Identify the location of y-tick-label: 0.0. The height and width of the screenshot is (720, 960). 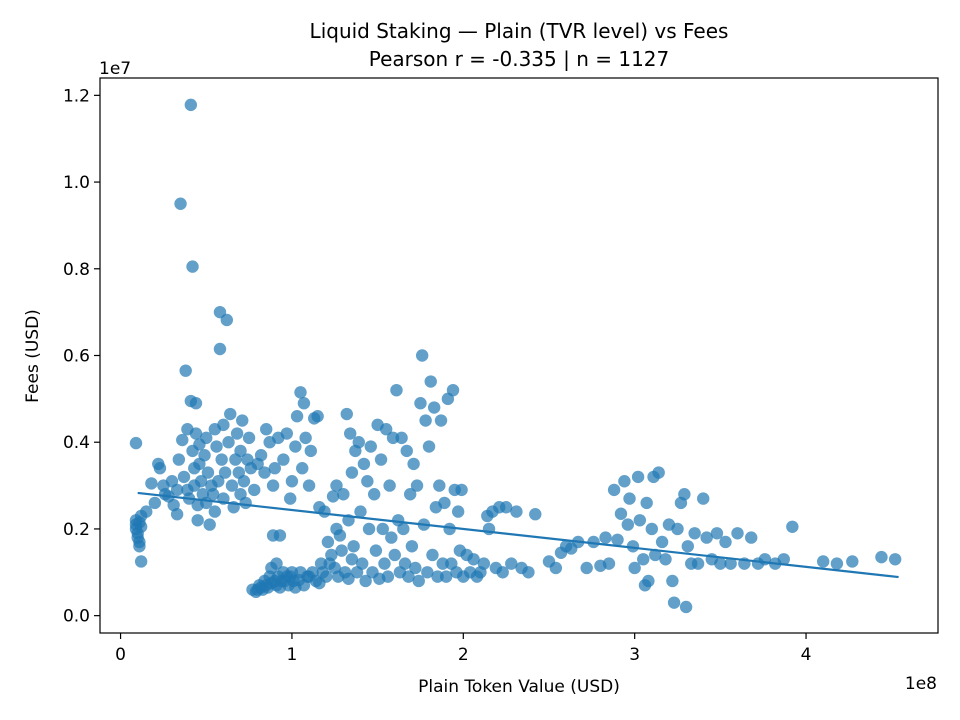
(76, 617).